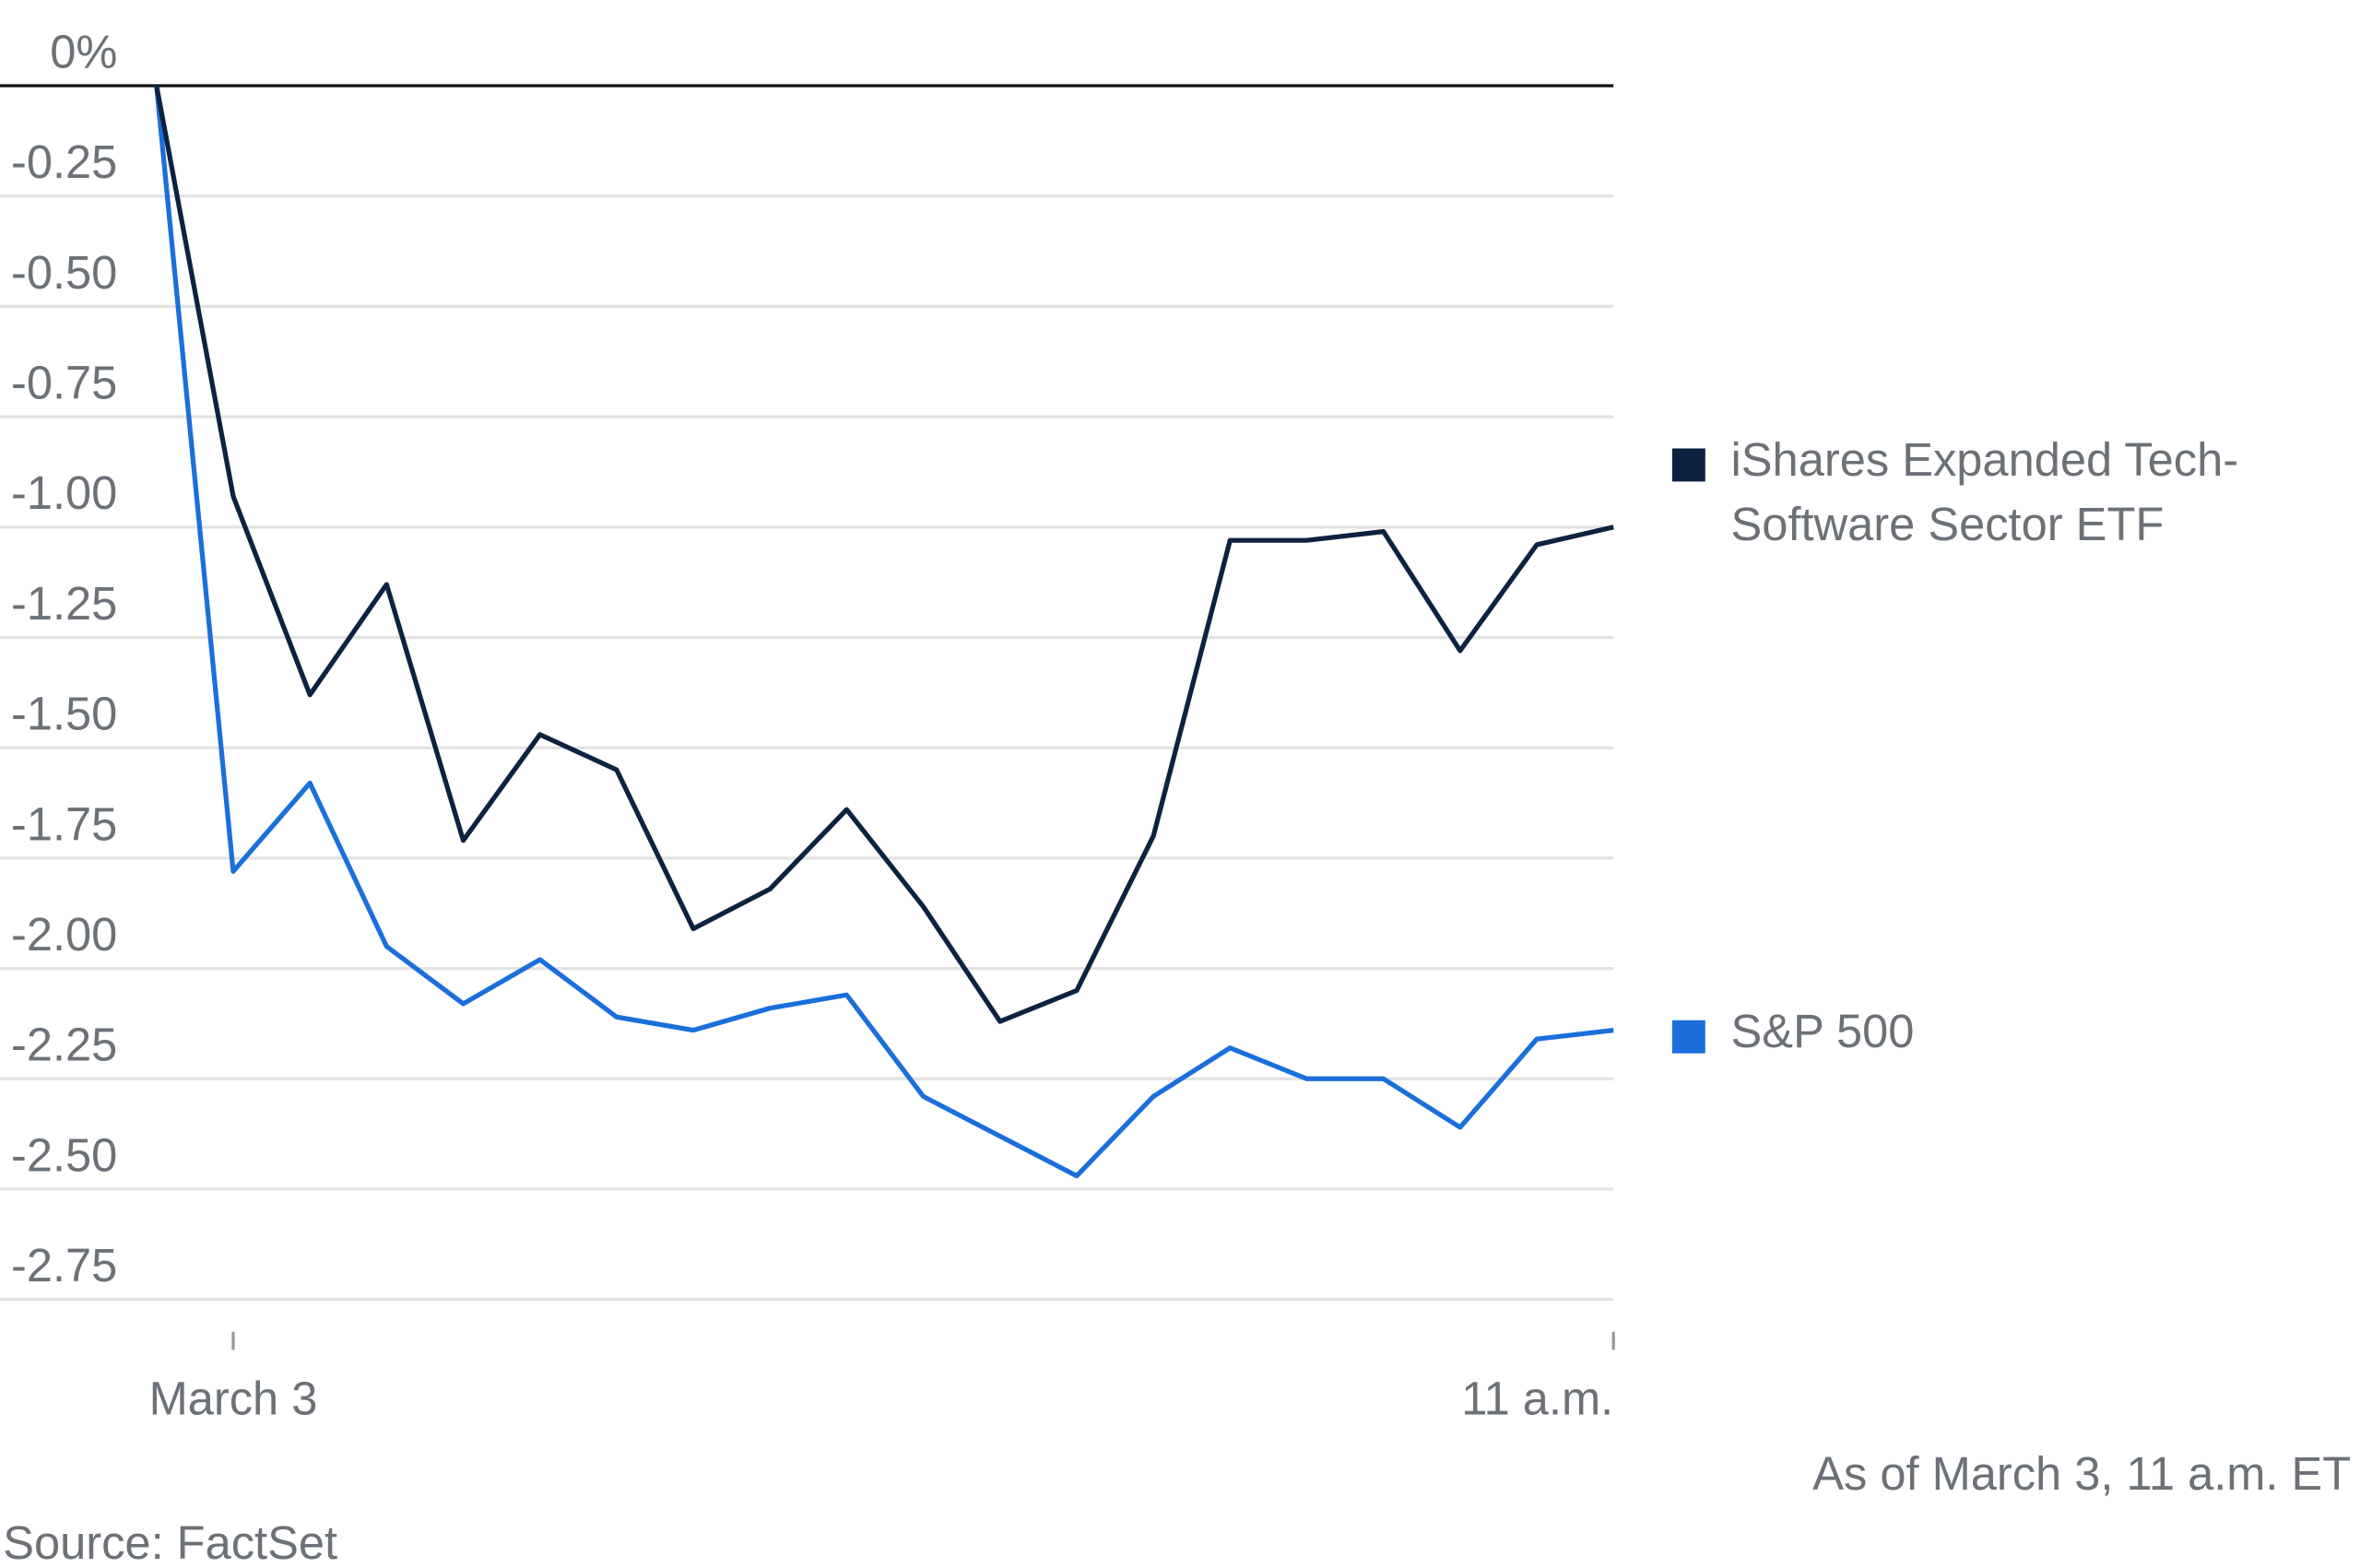 The height and width of the screenshot is (1568, 2360). What do you see at coordinates (64, 714) in the screenshot?
I see `y-tick-label: -1.50` at bounding box center [64, 714].